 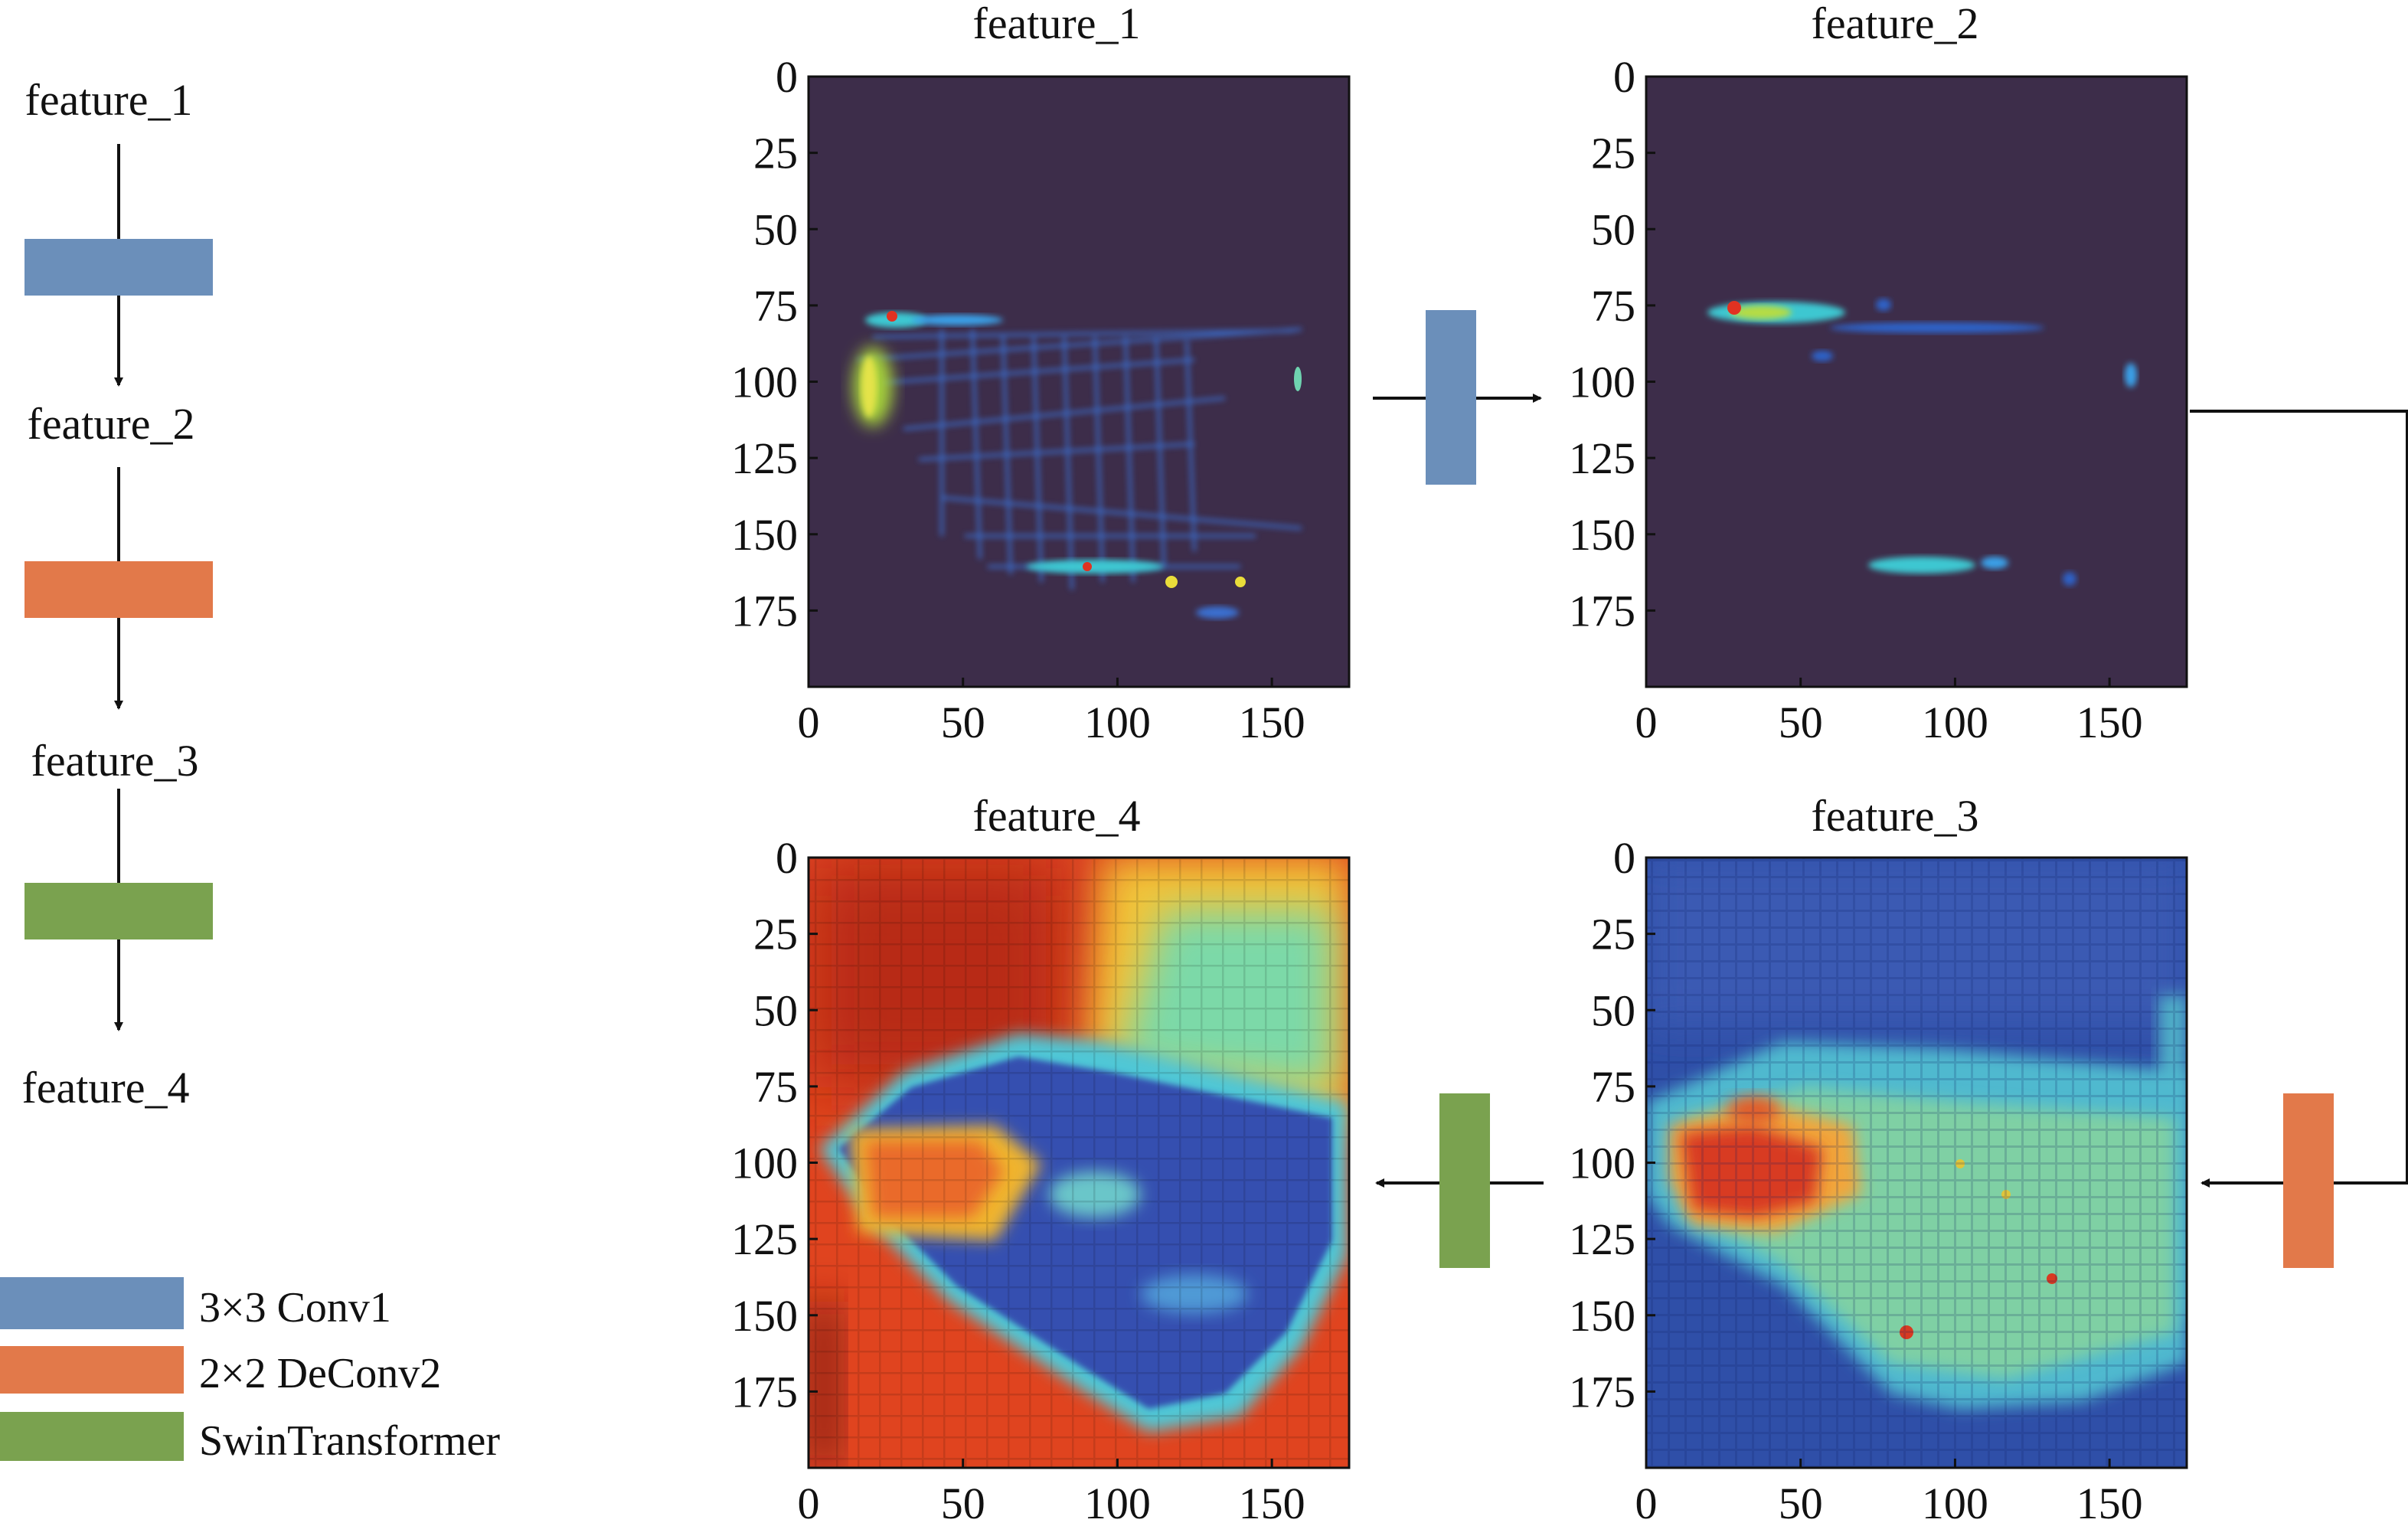 I want to click on axes-feature-3: 0 50 100 150 0 25 50 75 100 125 150 175, so click(x=1856, y=1179).